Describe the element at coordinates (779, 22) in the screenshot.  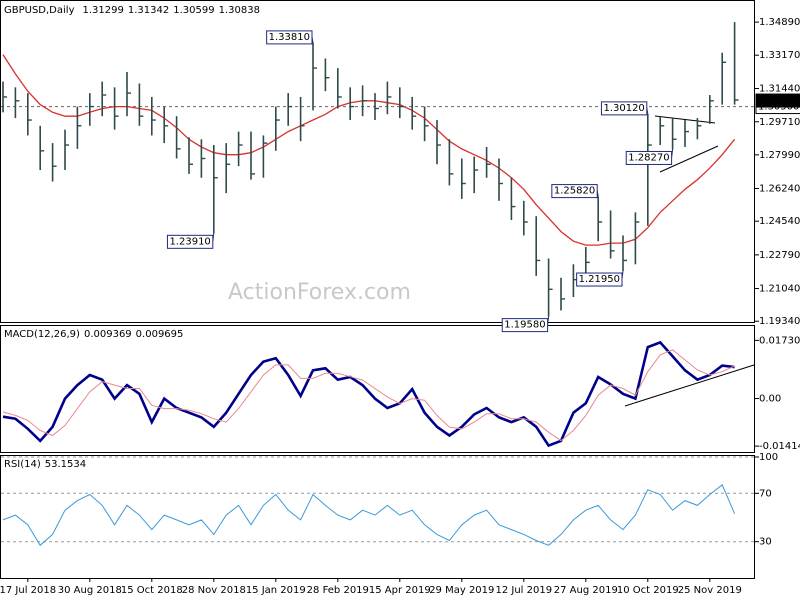
I see `y-tick-label: 1.34890` at that location.